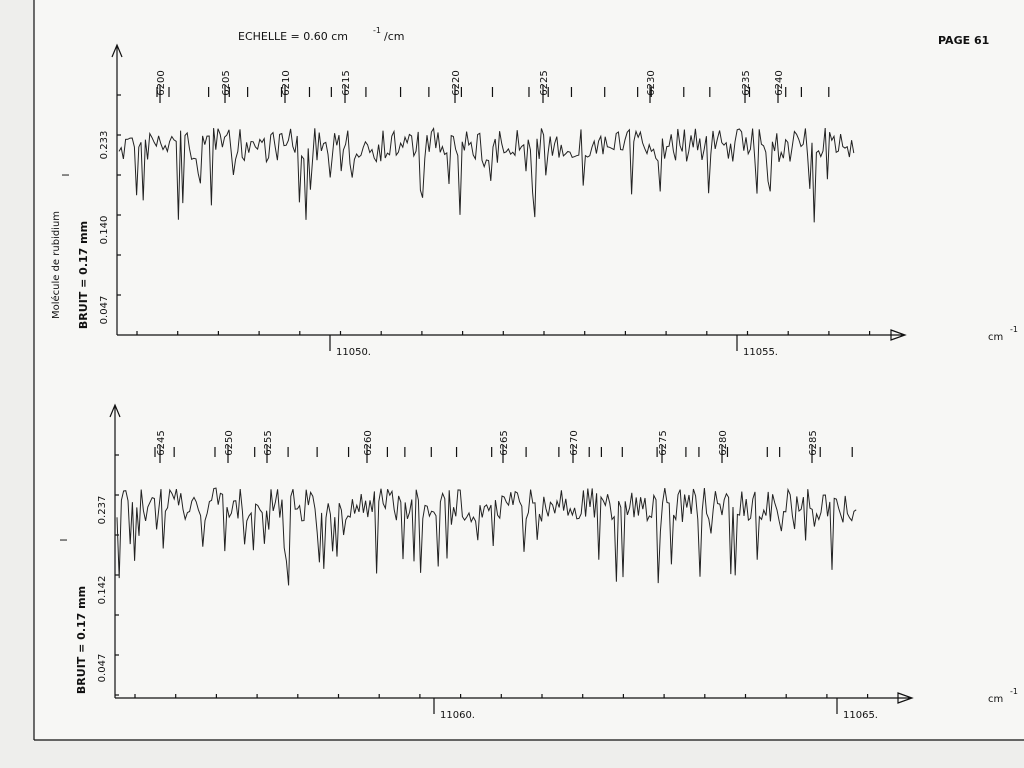  I want to click on line-number: 6260, so click(368, 442).